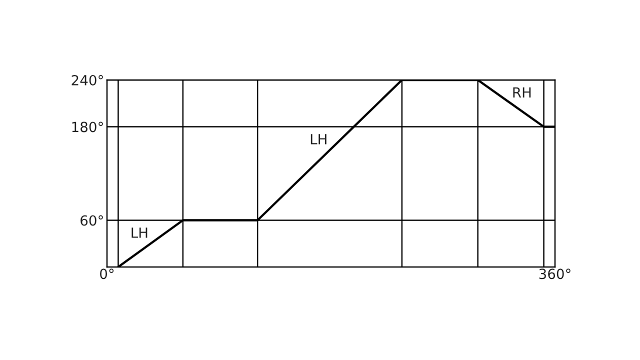 Image resolution: width=640 pixels, height=360 pixels. I want to click on x-tick-label: 360°, so click(554, 274).